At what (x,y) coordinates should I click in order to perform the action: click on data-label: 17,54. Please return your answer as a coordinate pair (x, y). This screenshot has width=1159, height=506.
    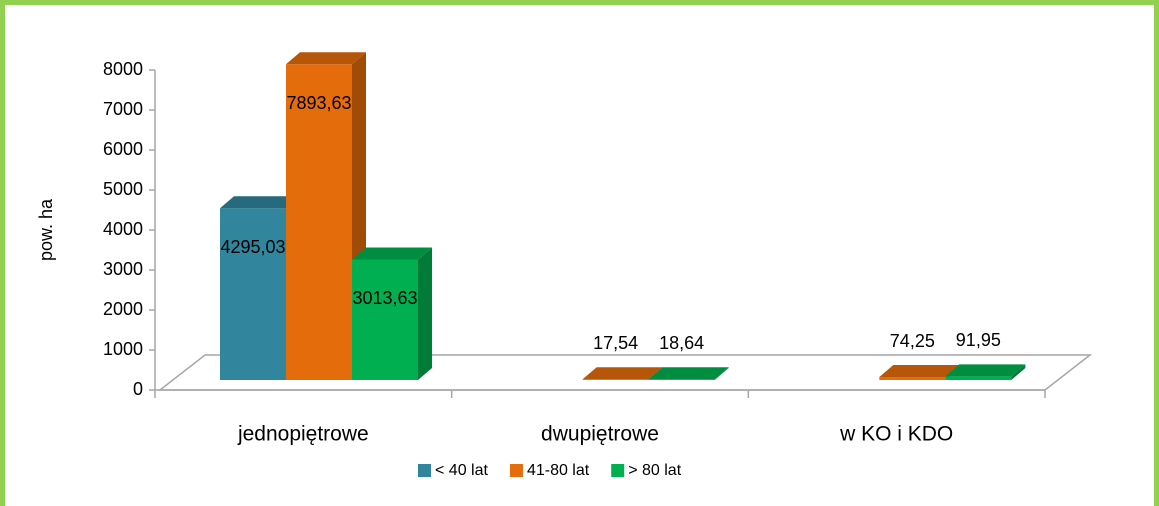
    Looking at the image, I should click on (615, 343).